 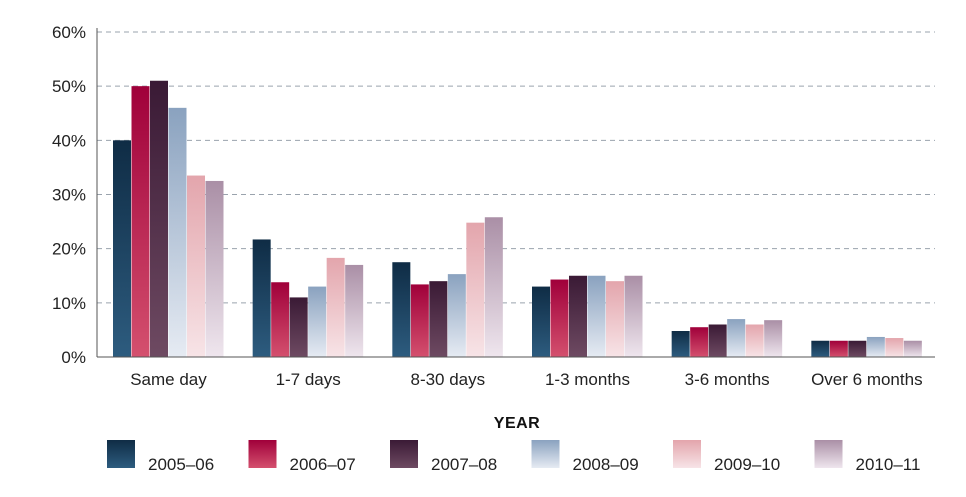 What do you see at coordinates (69, 140) in the screenshot?
I see `y-tick-label: 40%` at bounding box center [69, 140].